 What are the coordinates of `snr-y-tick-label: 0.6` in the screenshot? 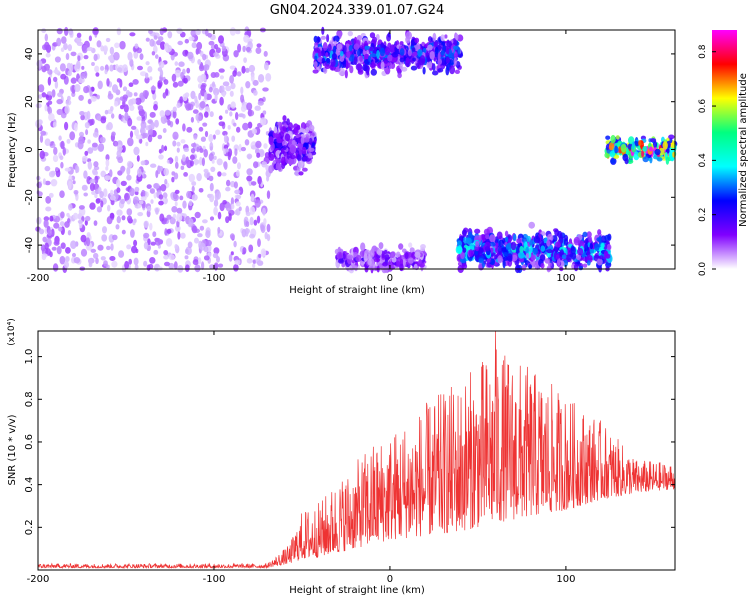 It's located at (29, 442).